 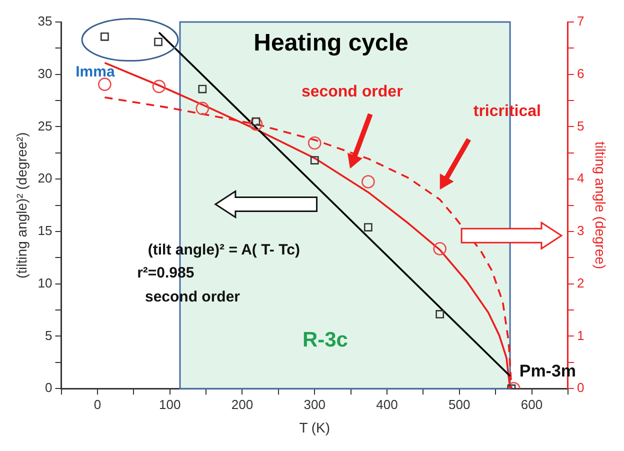 What do you see at coordinates (531, 404) in the screenshot?
I see `x-tick-label: 600` at bounding box center [531, 404].